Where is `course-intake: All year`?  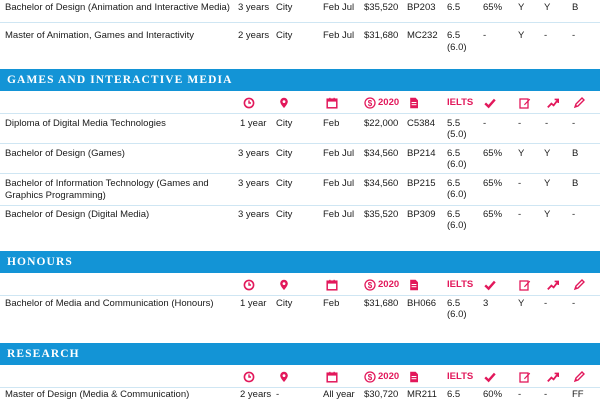 course-intake: All year is located at coordinates (339, 394).